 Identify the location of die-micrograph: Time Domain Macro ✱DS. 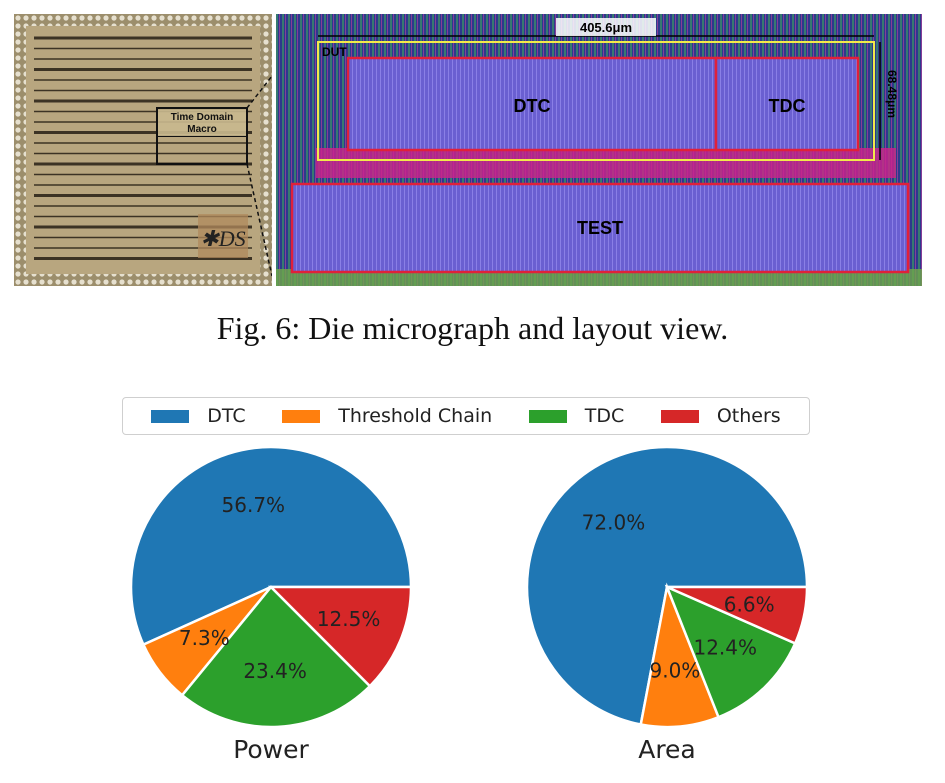
(143, 150).